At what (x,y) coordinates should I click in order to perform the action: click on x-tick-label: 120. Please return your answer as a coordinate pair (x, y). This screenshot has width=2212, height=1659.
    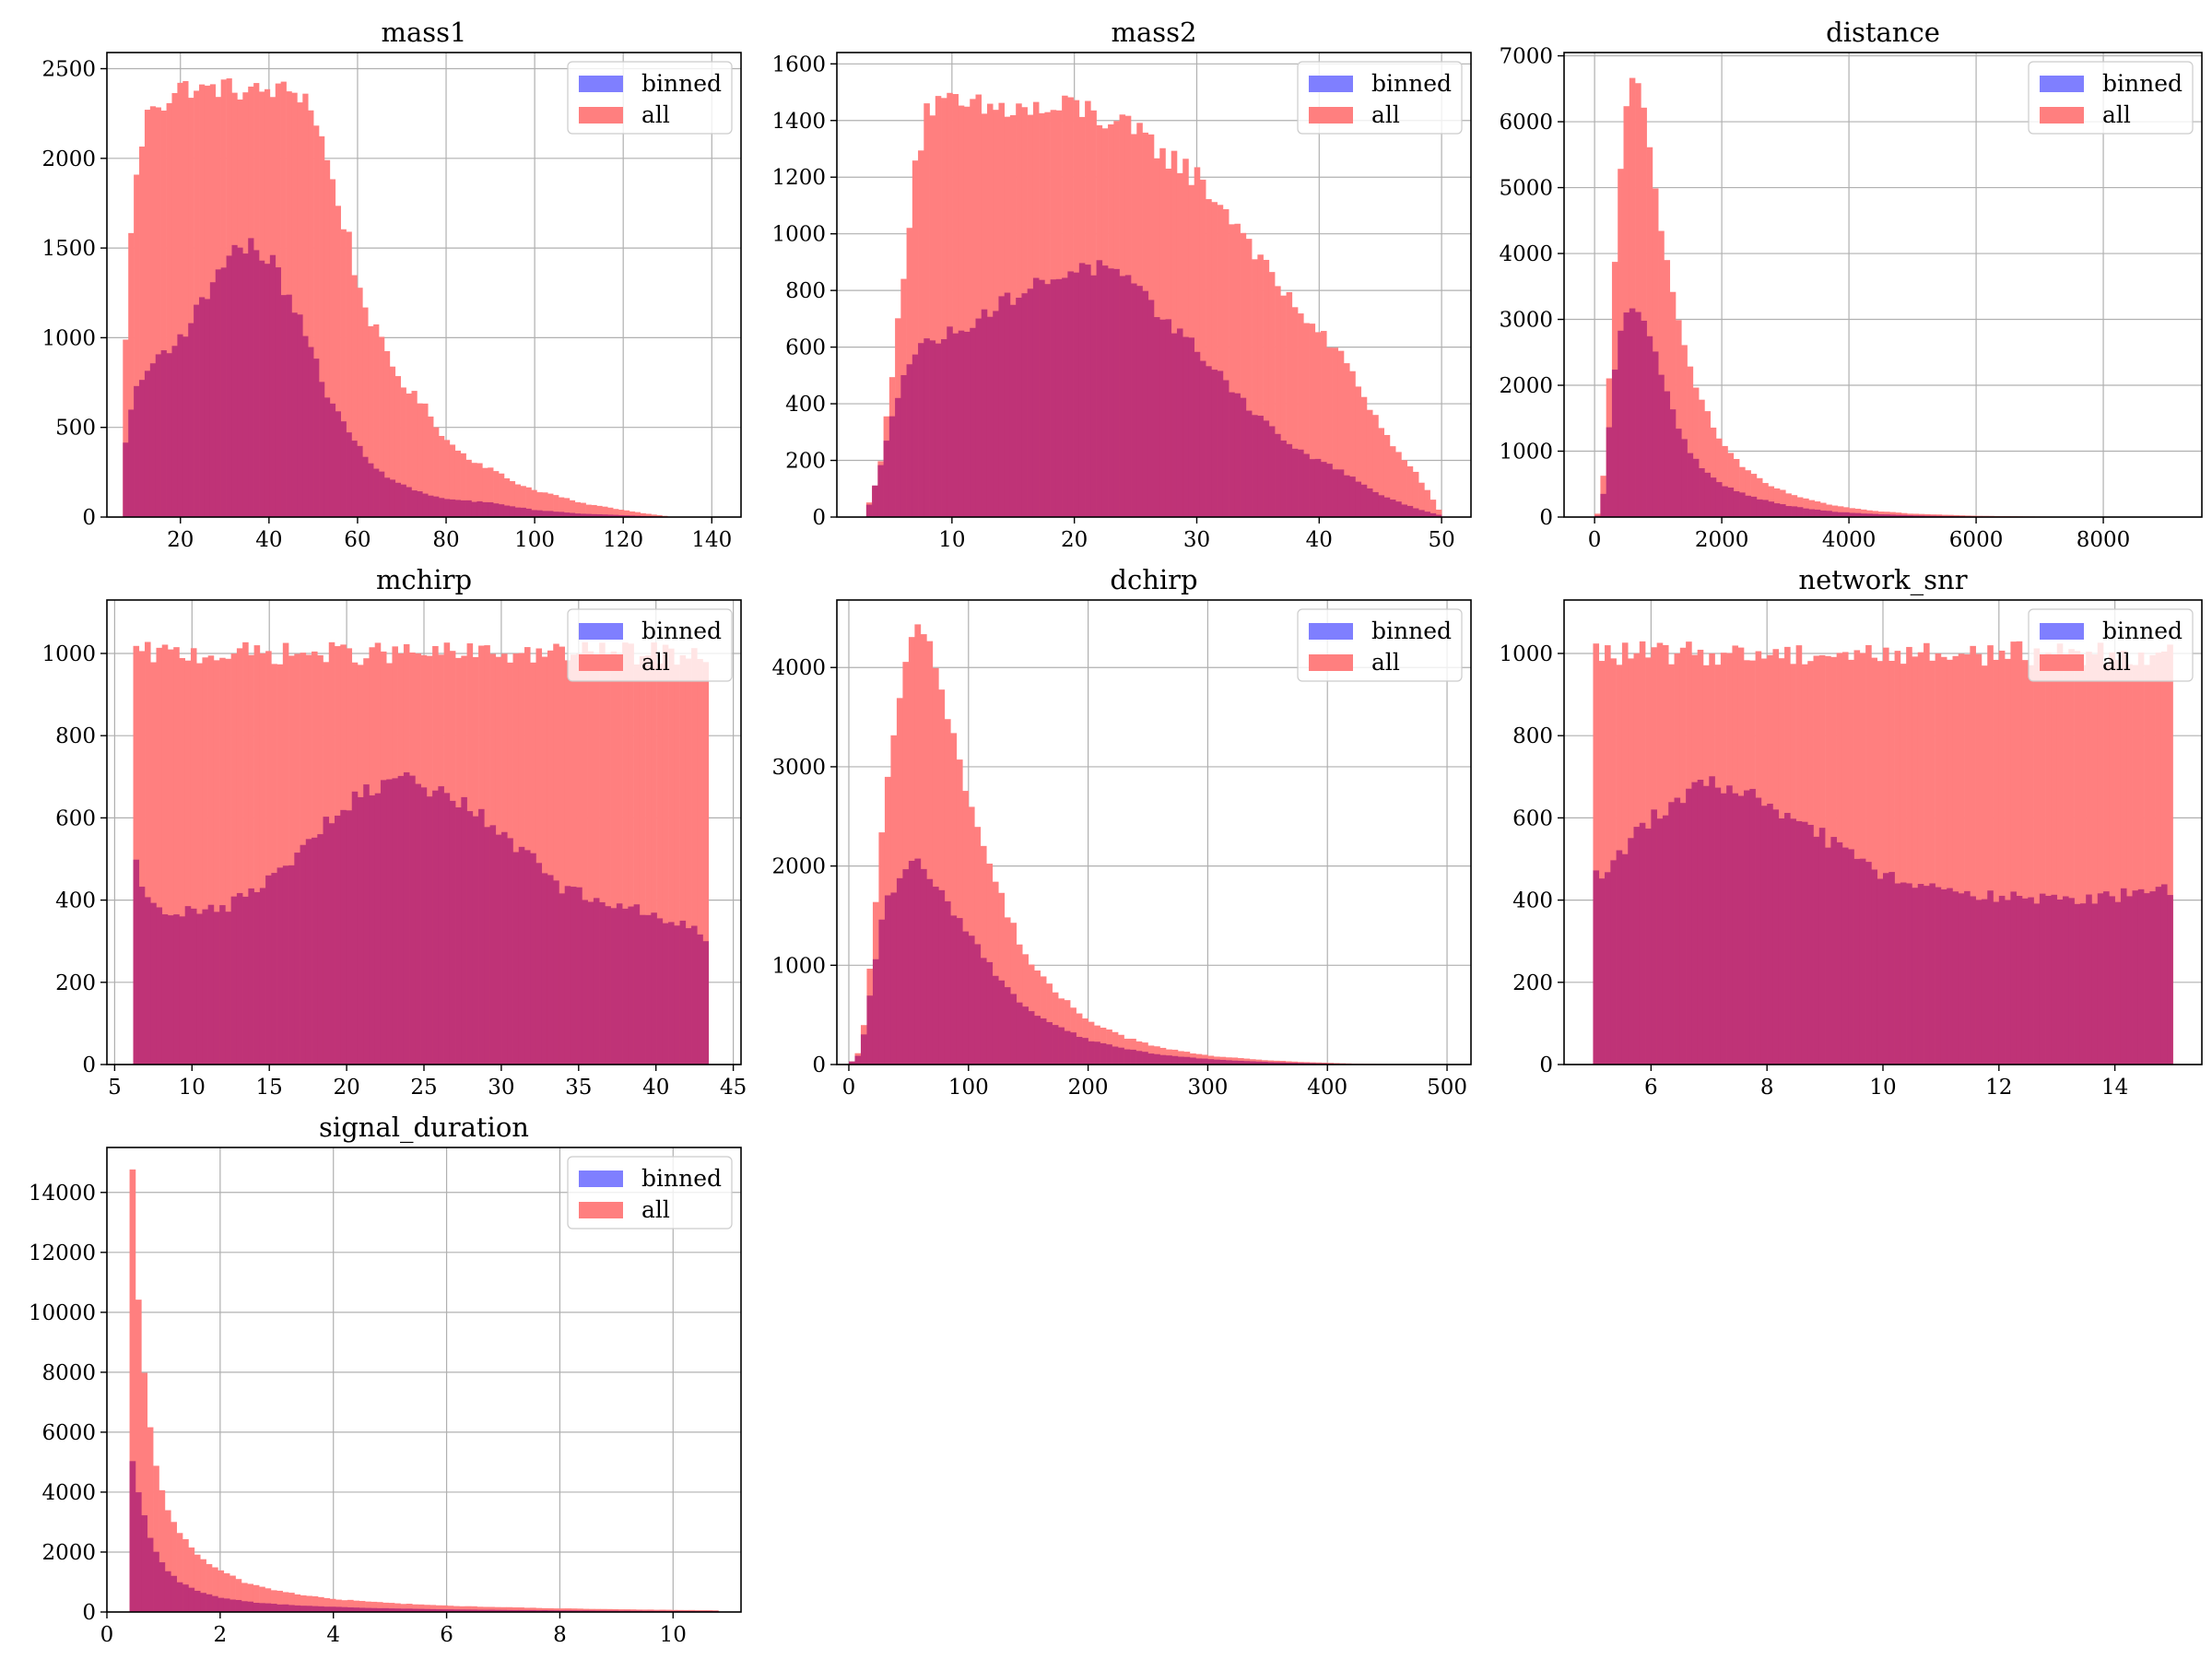
    Looking at the image, I should click on (623, 540).